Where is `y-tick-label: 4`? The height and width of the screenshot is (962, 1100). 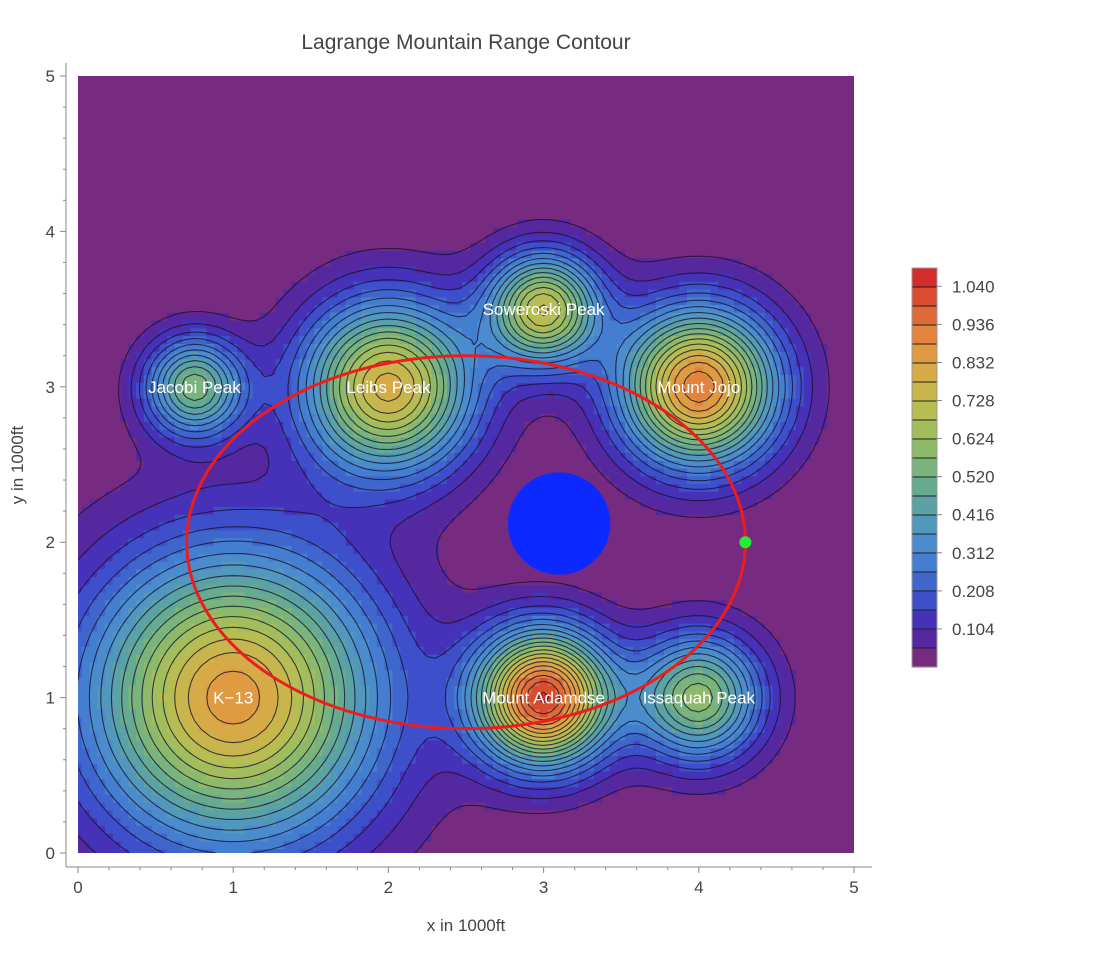 y-tick-label: 4 is located at coordinates (50, 231).